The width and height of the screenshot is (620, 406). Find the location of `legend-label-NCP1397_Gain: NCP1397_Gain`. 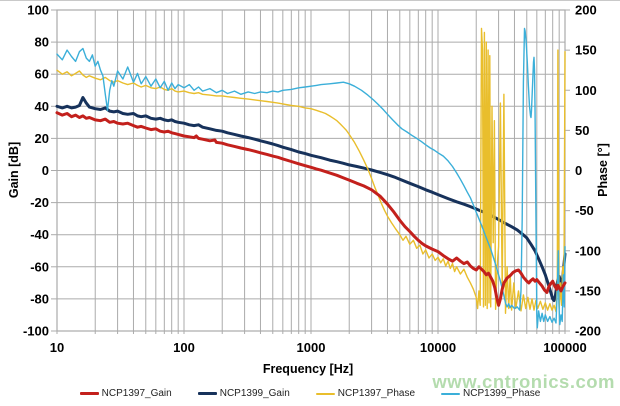

legend-label-NCP1397_Gain: NCP1397_Gain is located at coordinates (136, 393).